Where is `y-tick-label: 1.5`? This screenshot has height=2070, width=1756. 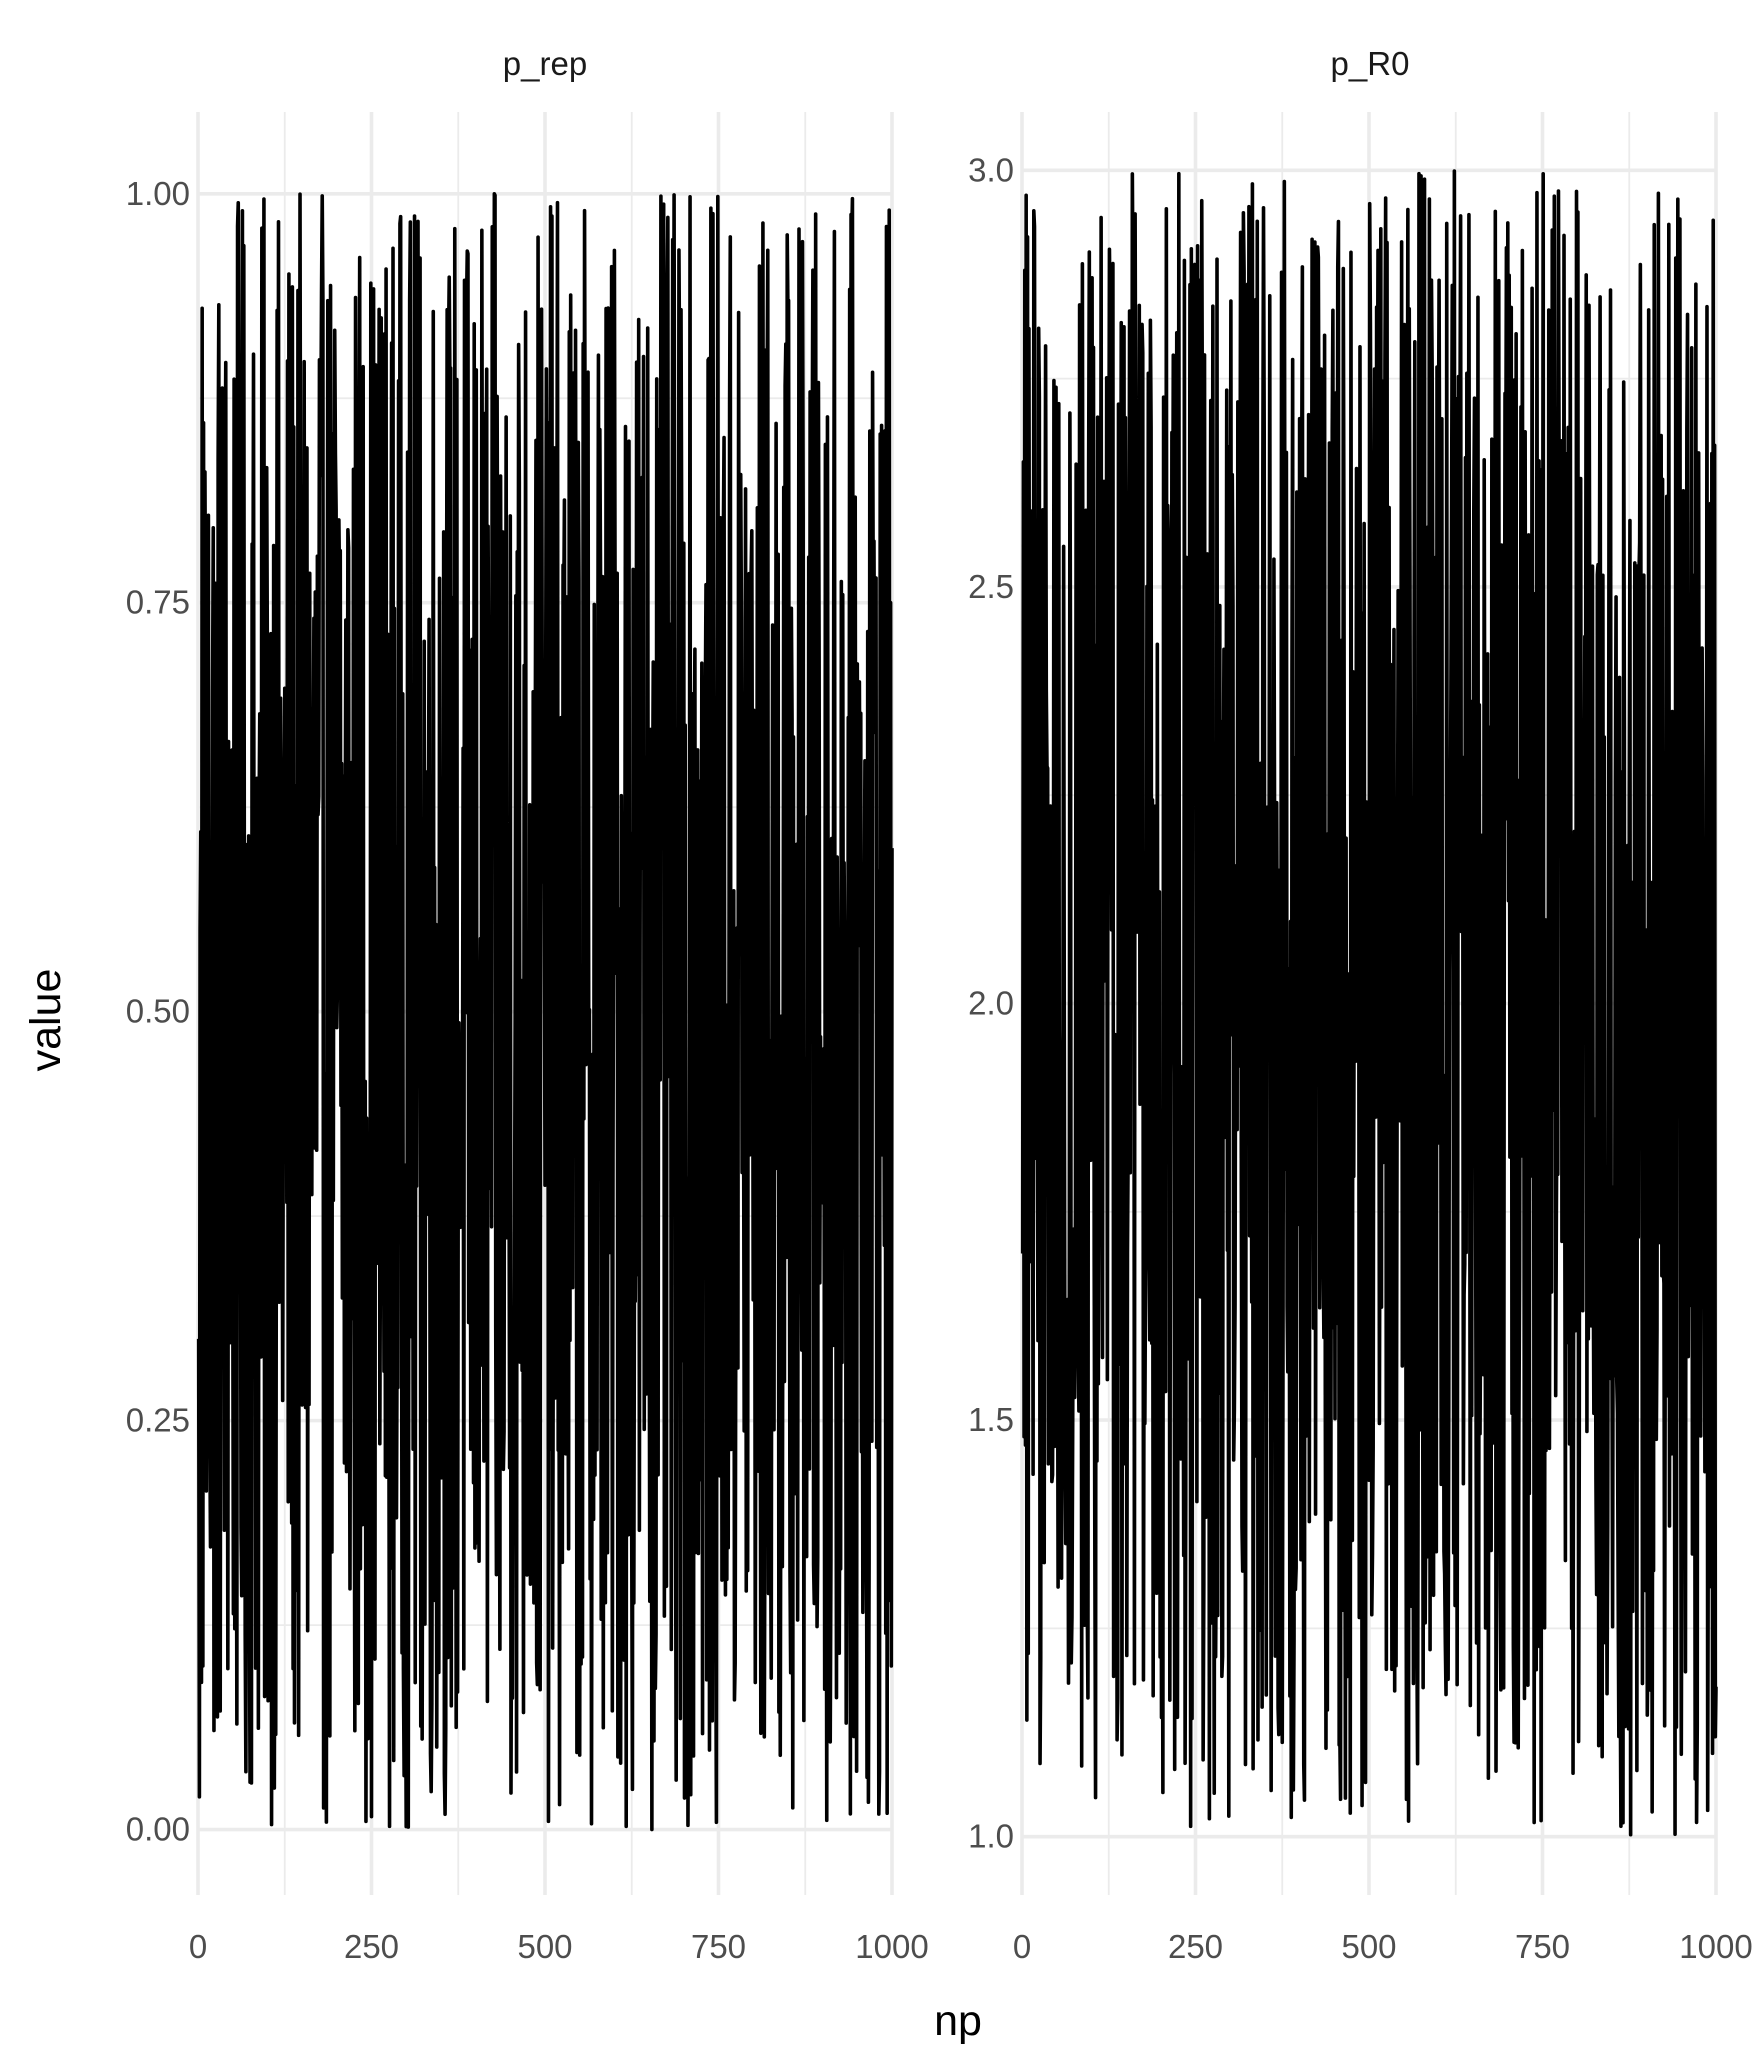 y-tick-label: 1.5 is located at coordinates (991, 1419).